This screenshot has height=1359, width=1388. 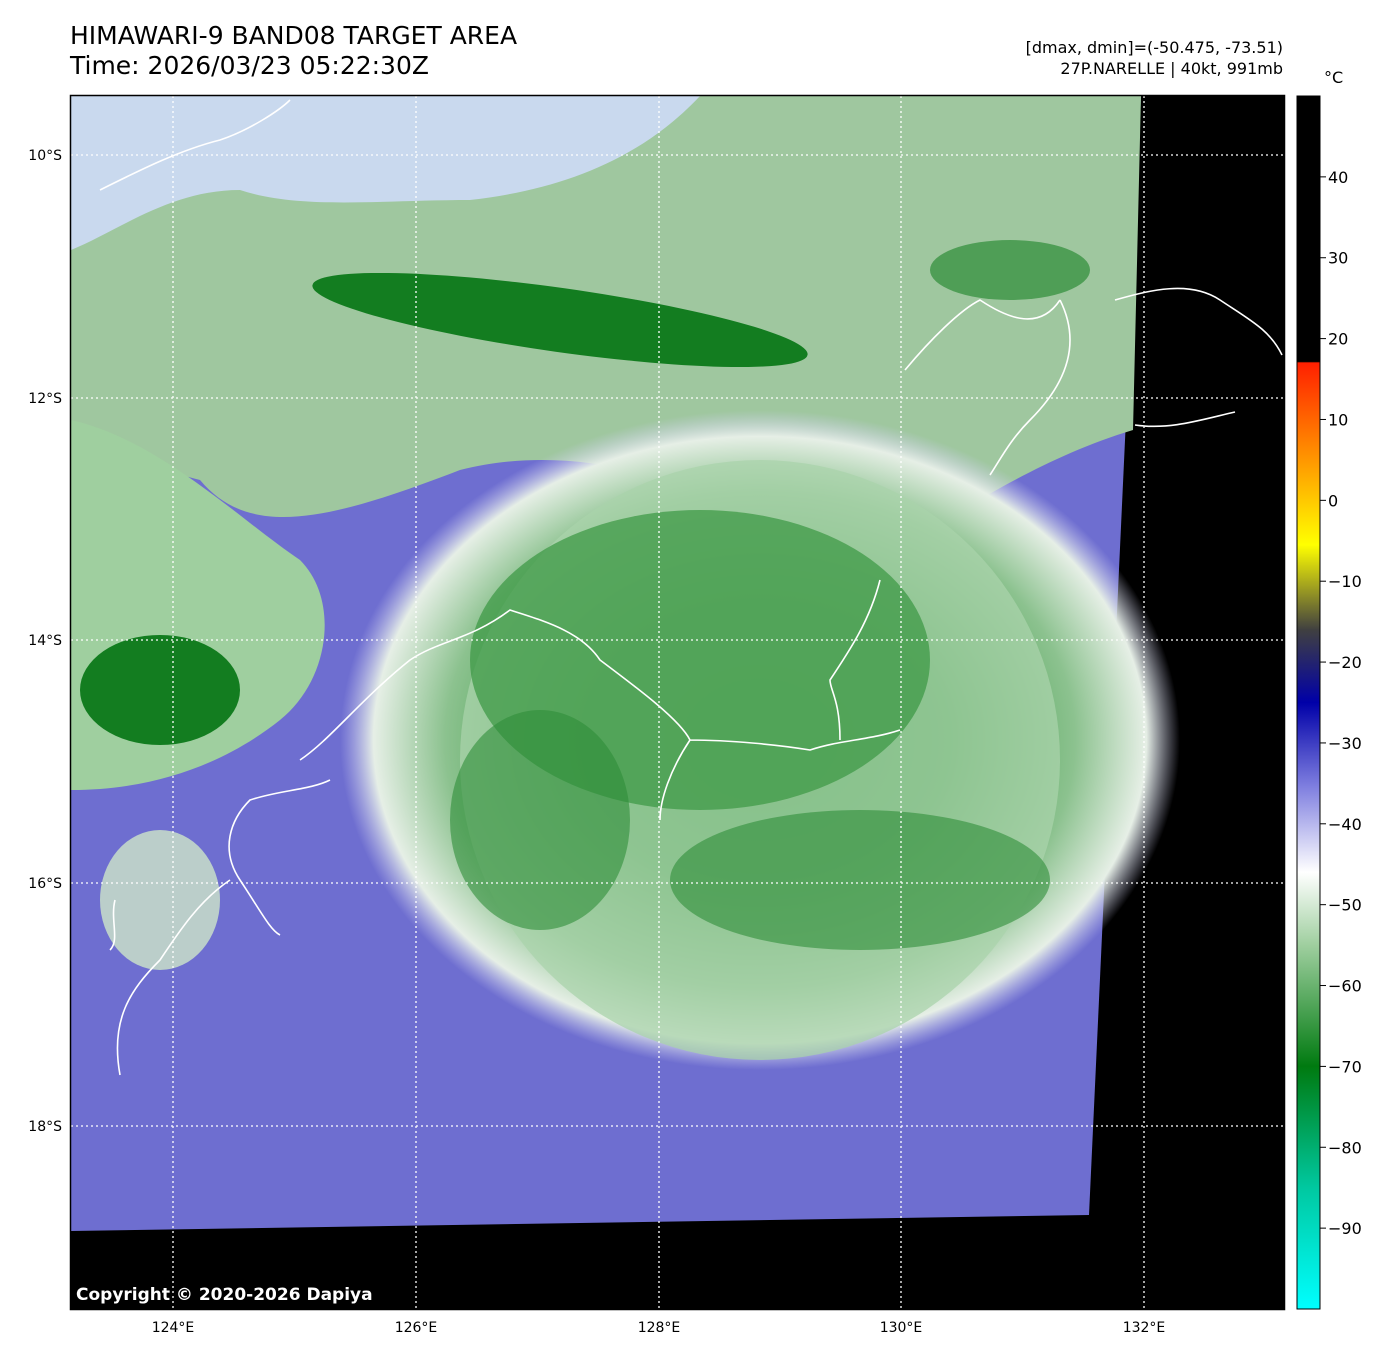 What do you see at coordinates (1154, 47) in the screenshot?
I see `dmax-dmin-readout: [dmax, dmin]=(-50.475, -73.51)` at bounding box center [1154, 47].